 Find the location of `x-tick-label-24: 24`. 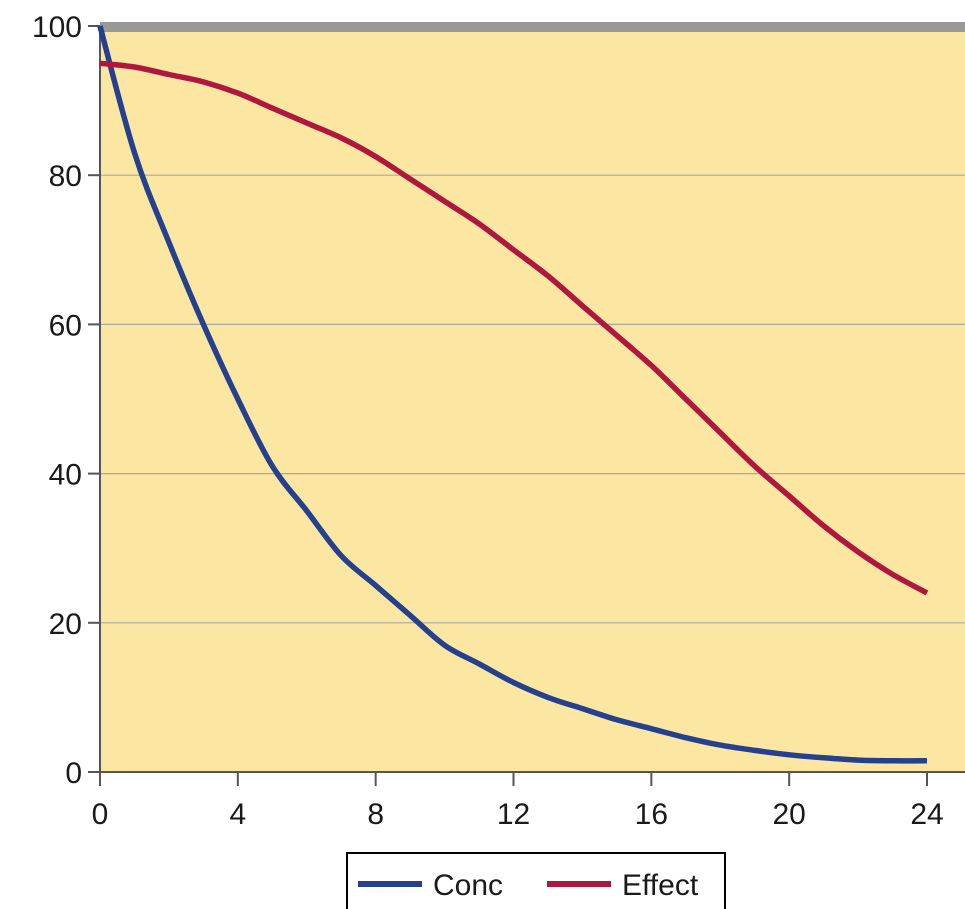

x-tick-label-24: 24 is located at coordinates (926, 814).